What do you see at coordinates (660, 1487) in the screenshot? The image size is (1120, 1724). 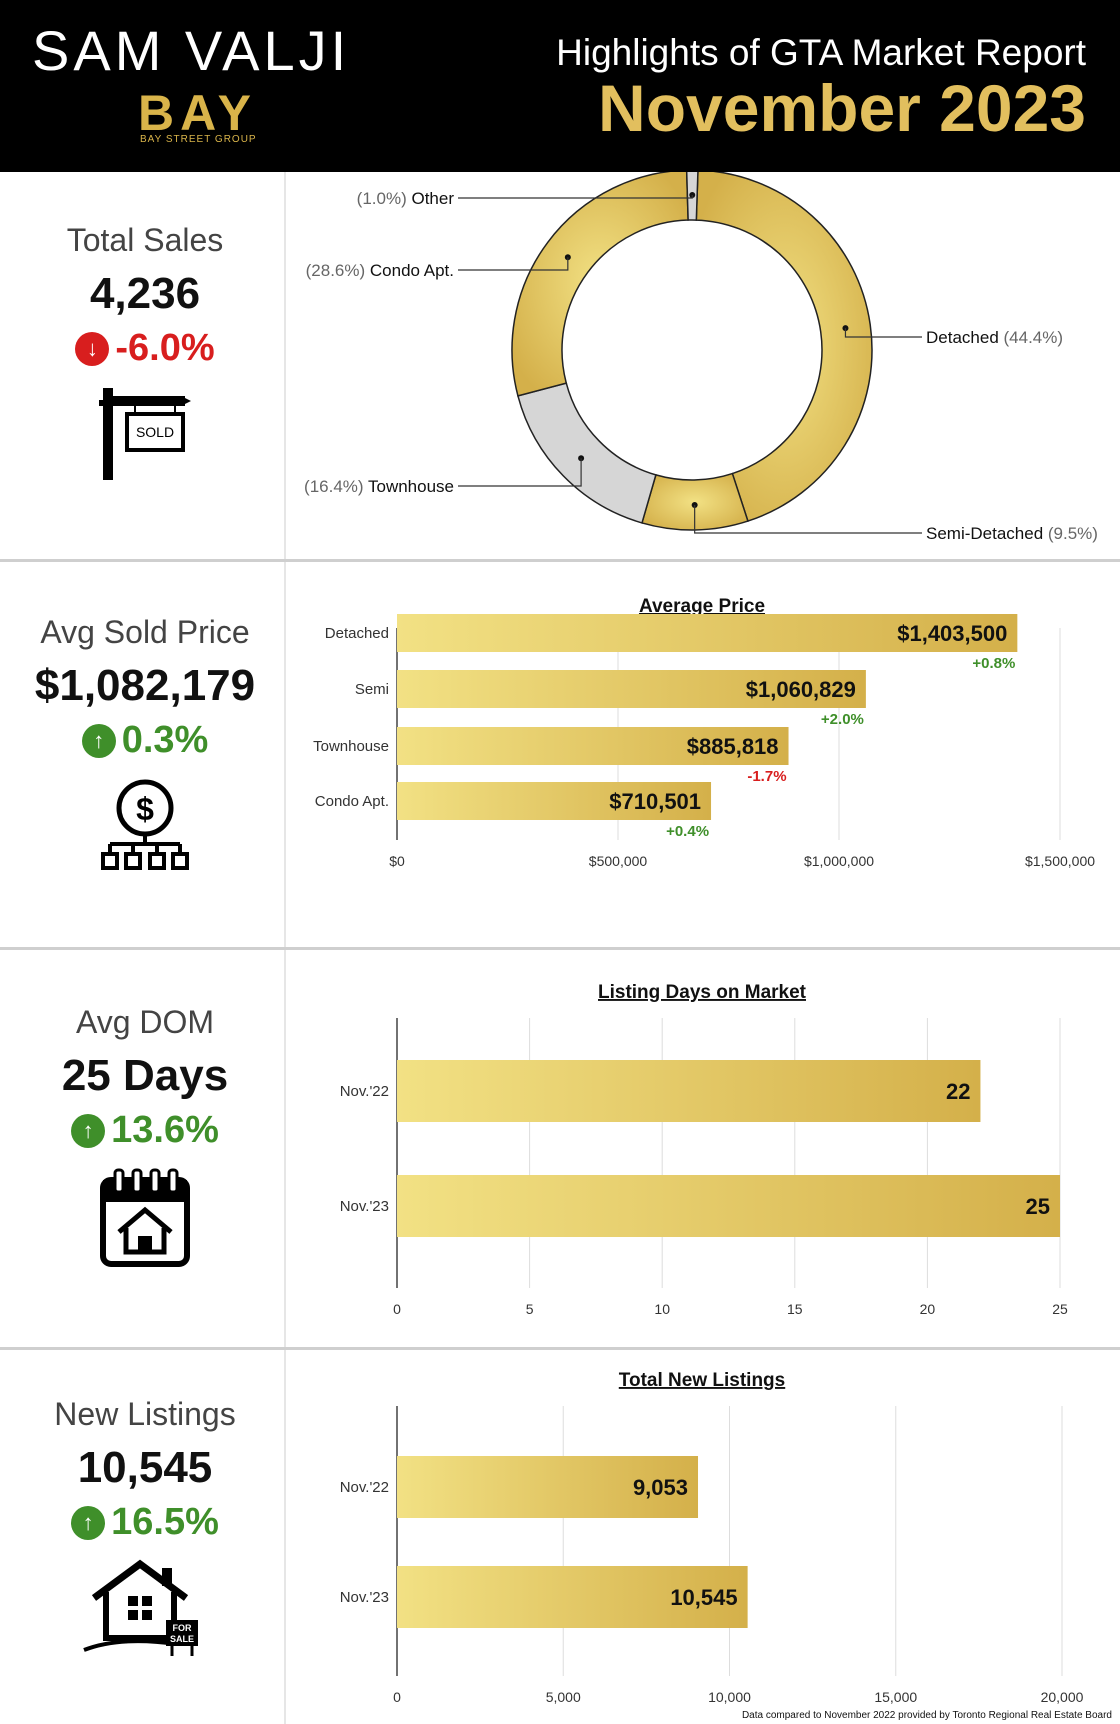 I see `bar-value-label: 9,053` at bounding box center [660, 1487].